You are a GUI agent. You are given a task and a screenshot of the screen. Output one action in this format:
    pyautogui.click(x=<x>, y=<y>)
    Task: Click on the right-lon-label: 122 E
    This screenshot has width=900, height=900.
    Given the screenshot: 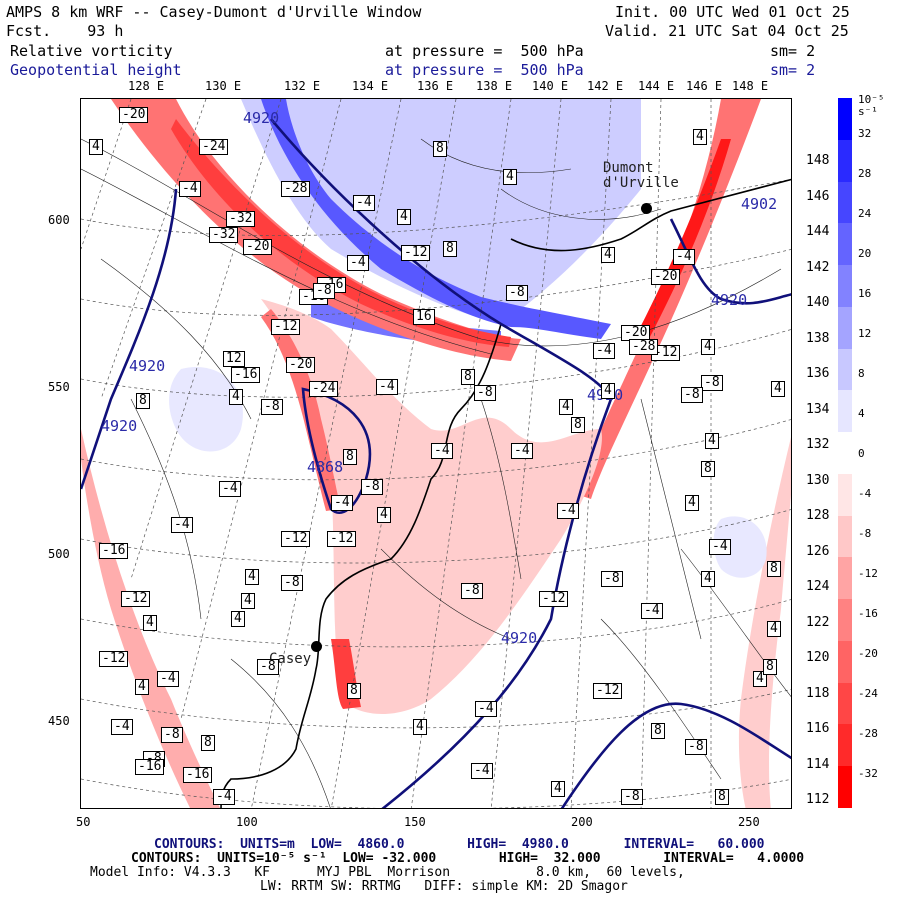 What is the action you would take?
    pyautogui.click(x=826, y=622)
    